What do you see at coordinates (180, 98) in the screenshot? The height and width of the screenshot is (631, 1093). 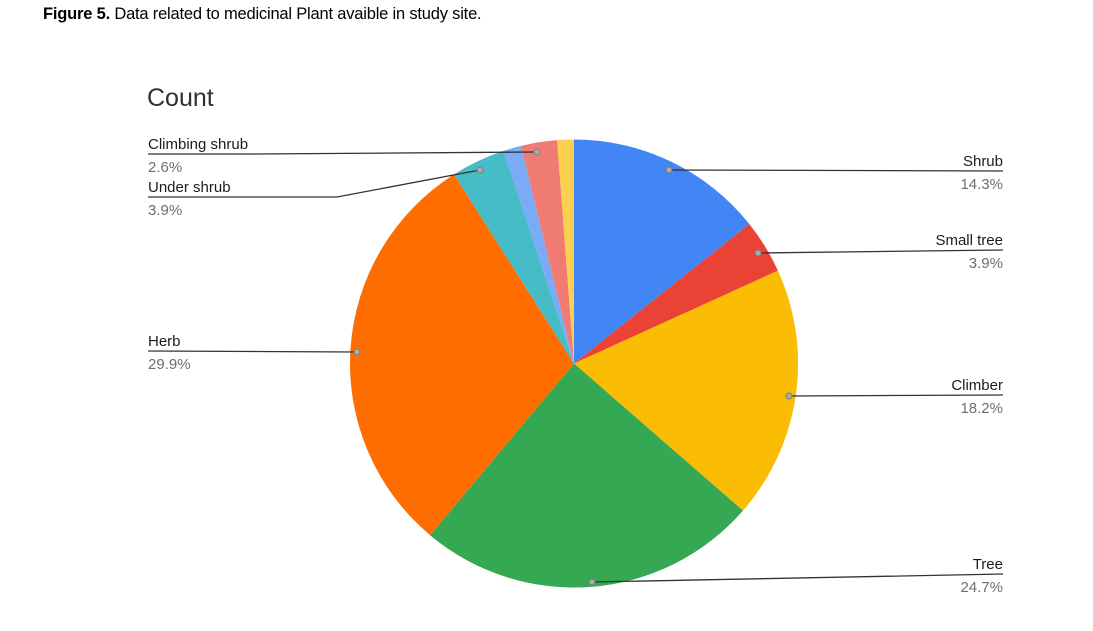 I see `chart-title: Count` at bounding box center [180, 98].